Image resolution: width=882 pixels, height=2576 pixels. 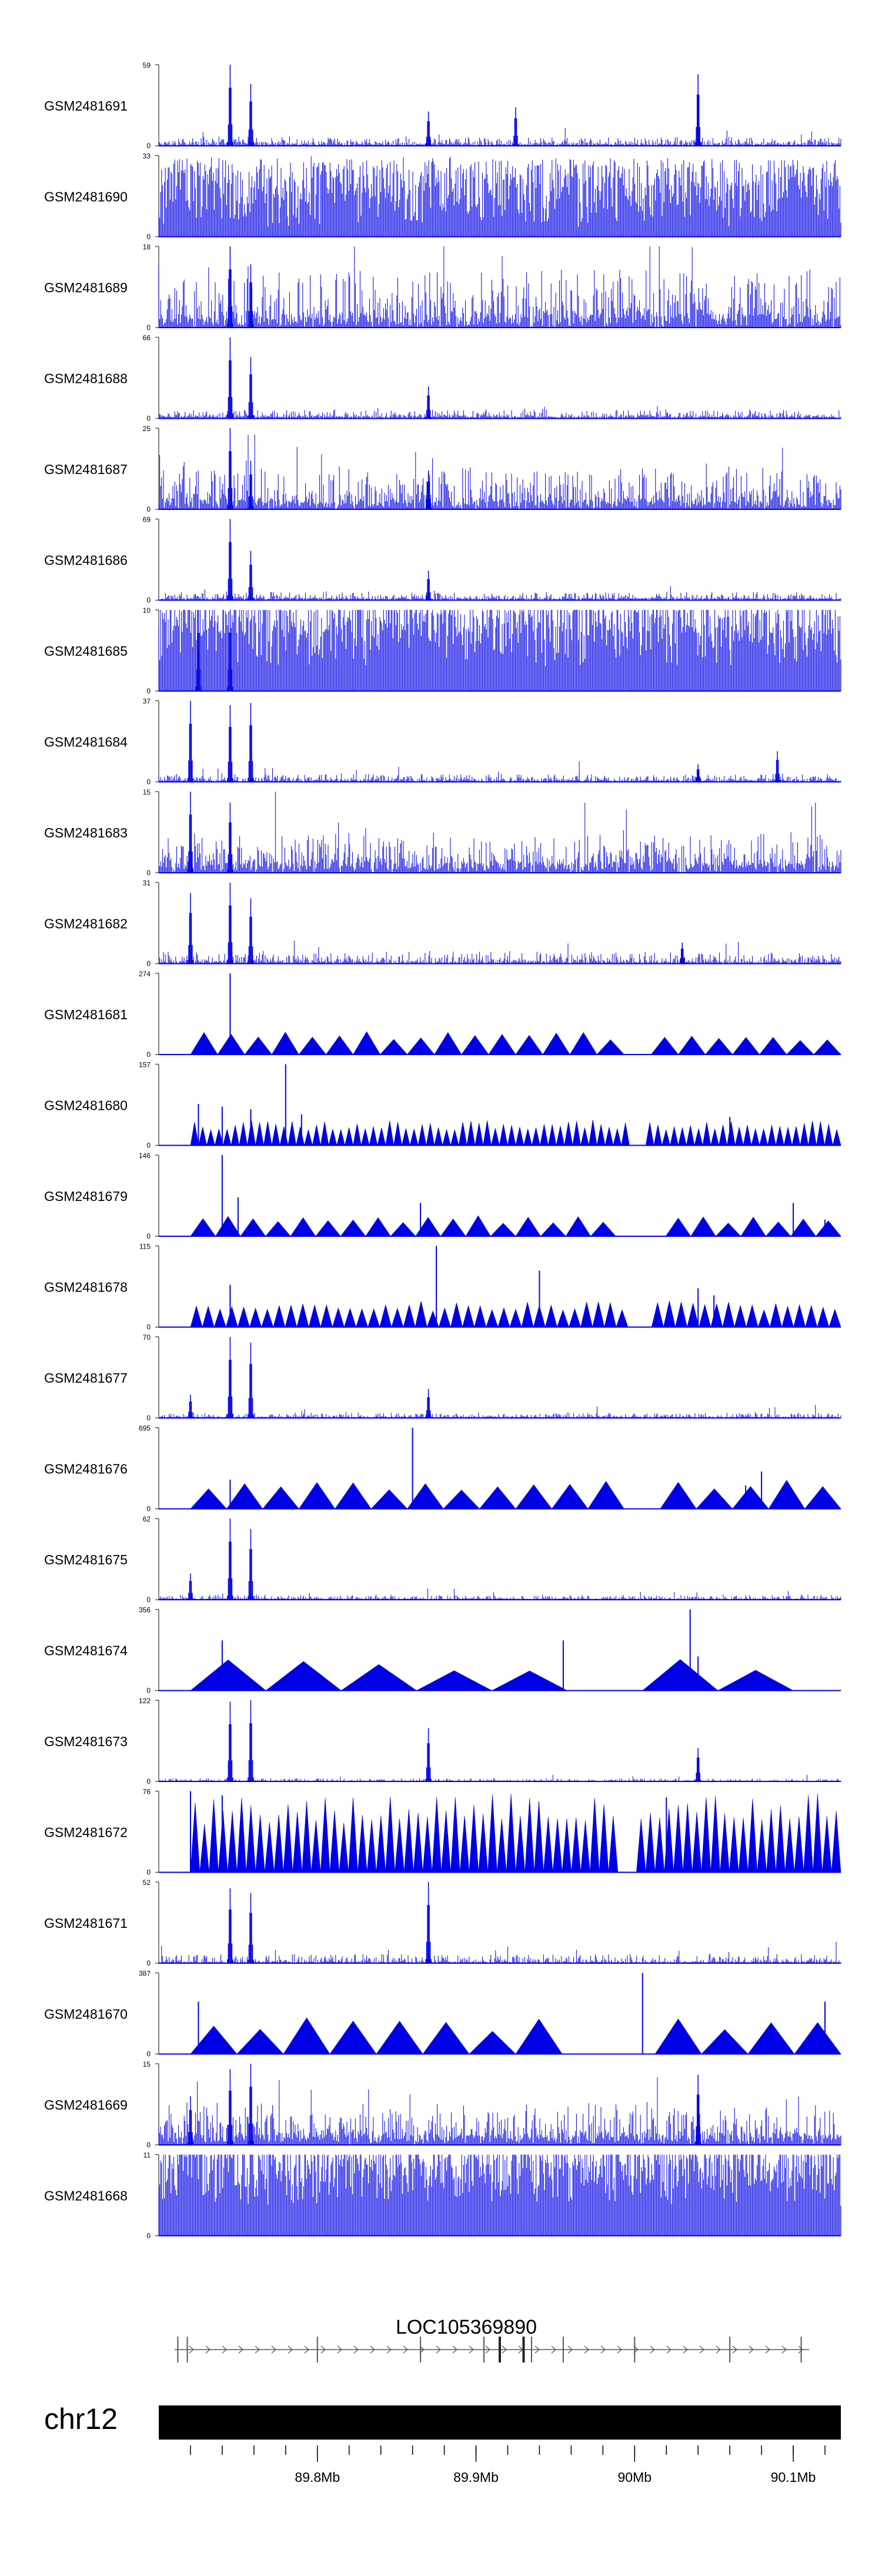 What do you see at coordinates (147, 1337) in the screenshot?
I see `y-max-label: 70` at bounding box center [147, 1337].